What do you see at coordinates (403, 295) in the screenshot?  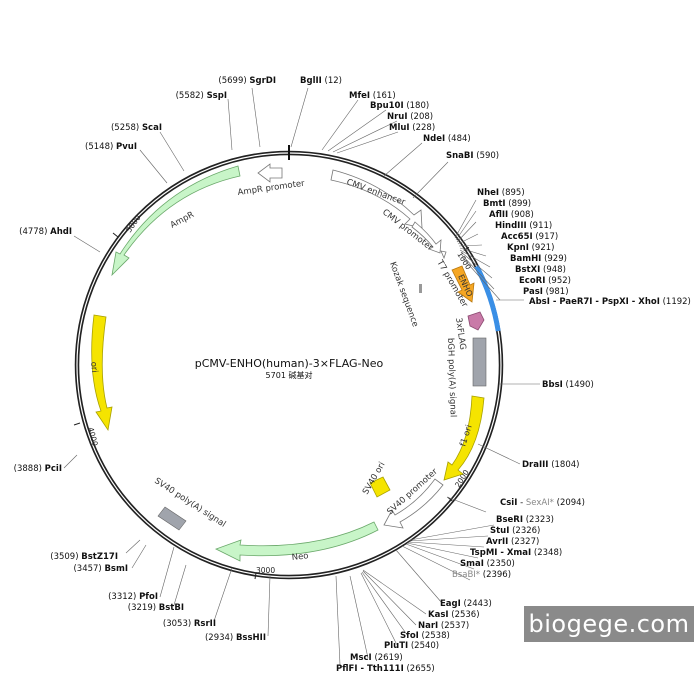 I see `feature-label-kozak: Kozak sequence` at bounding box center [403, 295].